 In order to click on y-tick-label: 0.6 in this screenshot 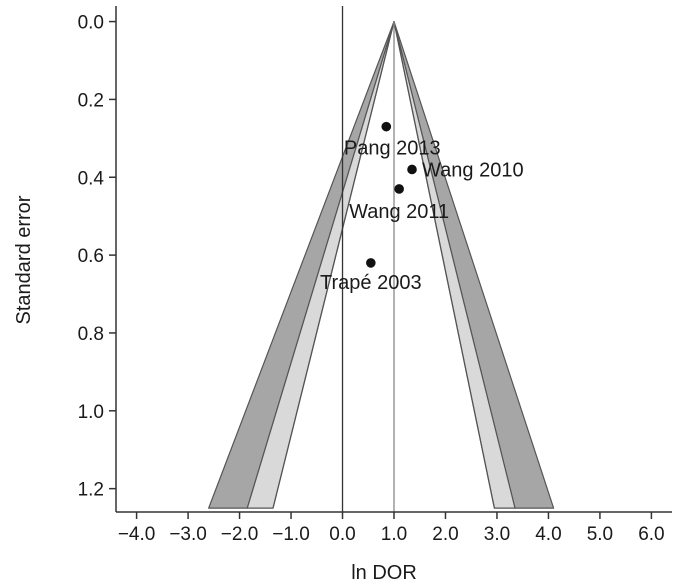, I will do `click(91, 256)`.